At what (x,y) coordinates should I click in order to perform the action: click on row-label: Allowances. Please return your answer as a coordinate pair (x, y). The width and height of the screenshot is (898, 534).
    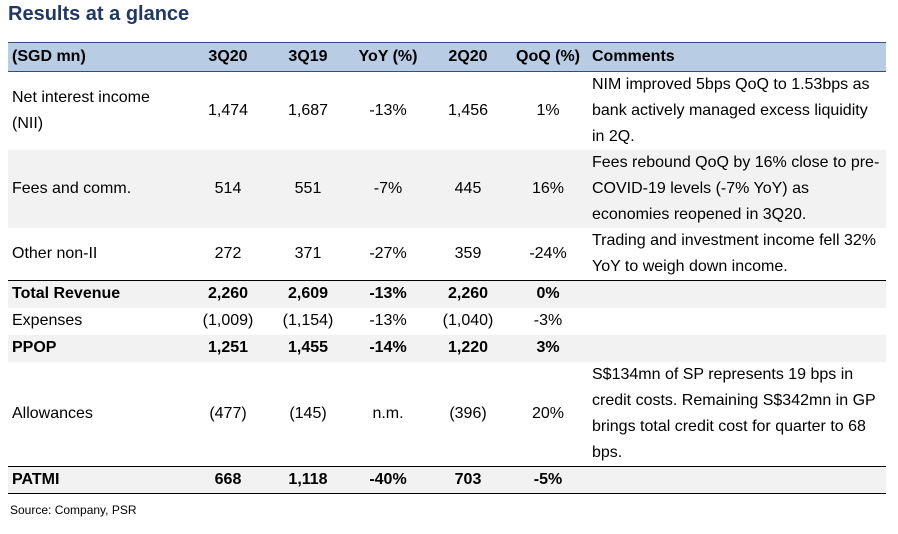
    Looking at the image, I should click on (52, 413).